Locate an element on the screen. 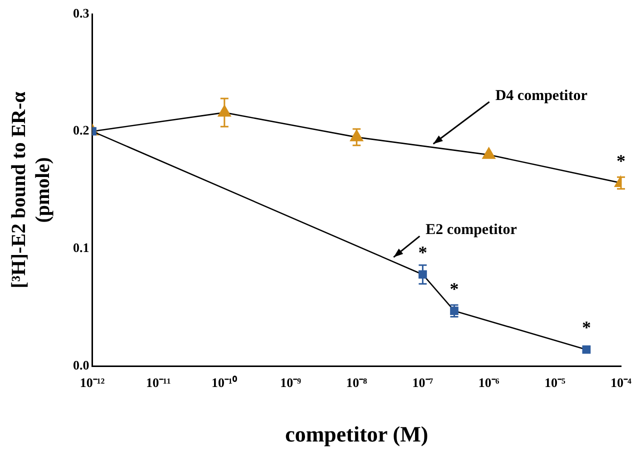 The height and width of the screenshot is (457, 639). x-tick-label: 10⁻⁸ is located at coordinates (357, 382).